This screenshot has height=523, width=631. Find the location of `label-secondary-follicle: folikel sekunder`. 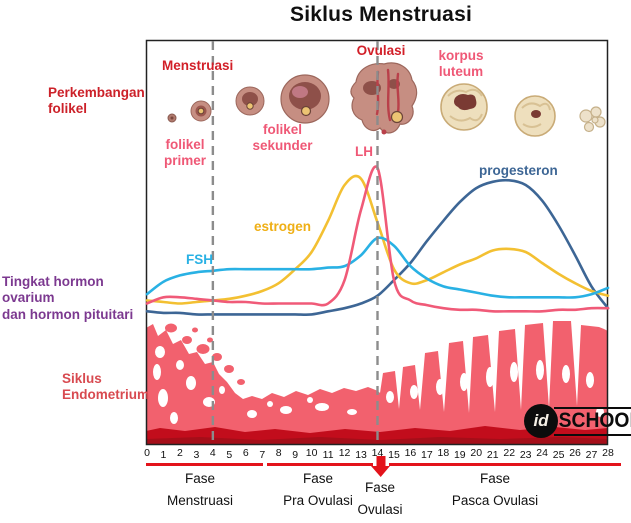

label-secondary-follicle: folikel sekunder is located at coordinates (282, 138).